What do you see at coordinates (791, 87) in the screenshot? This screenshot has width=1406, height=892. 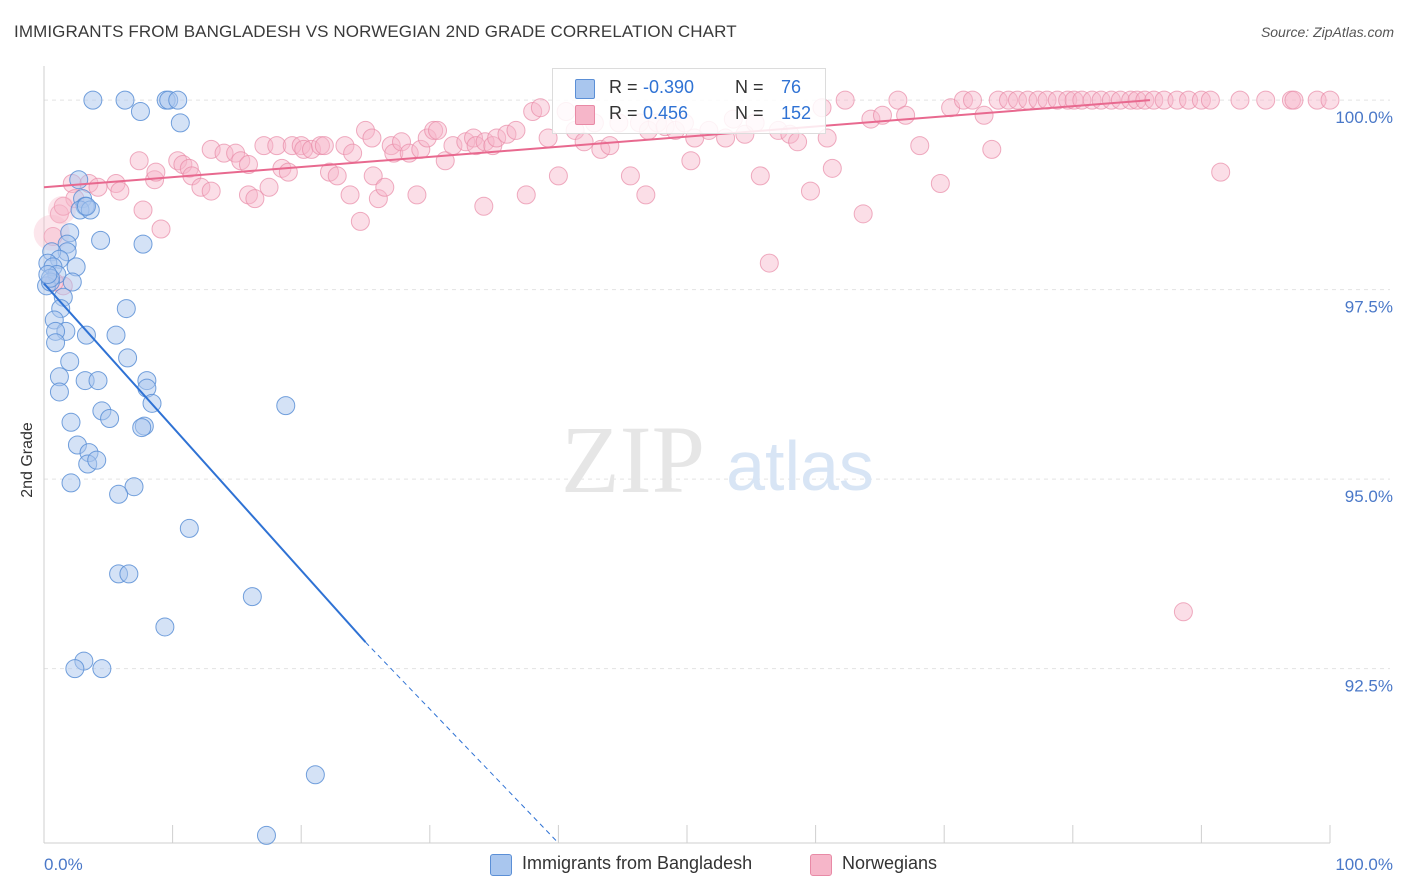 I see `n-value: 76` at bounding box center [791, 87].